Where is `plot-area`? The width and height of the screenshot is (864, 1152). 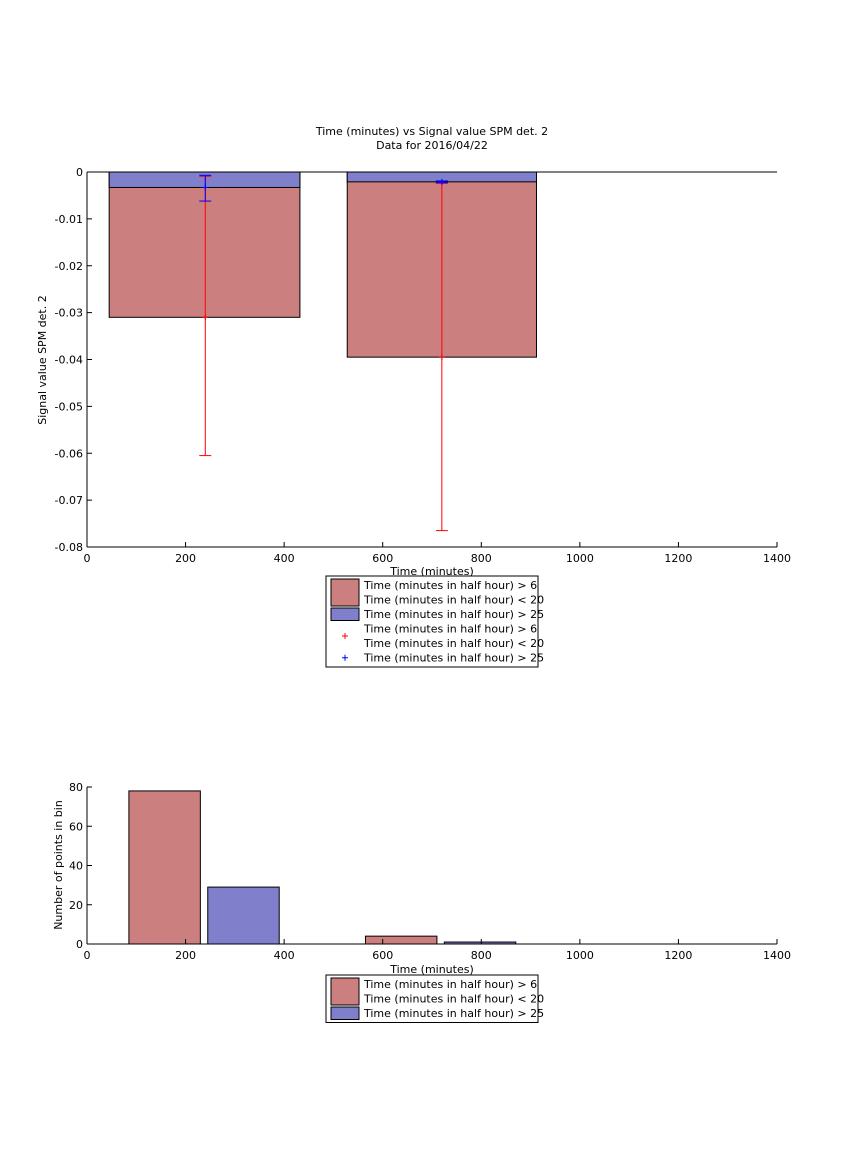 plot-area is located at coordinates (432, 865).